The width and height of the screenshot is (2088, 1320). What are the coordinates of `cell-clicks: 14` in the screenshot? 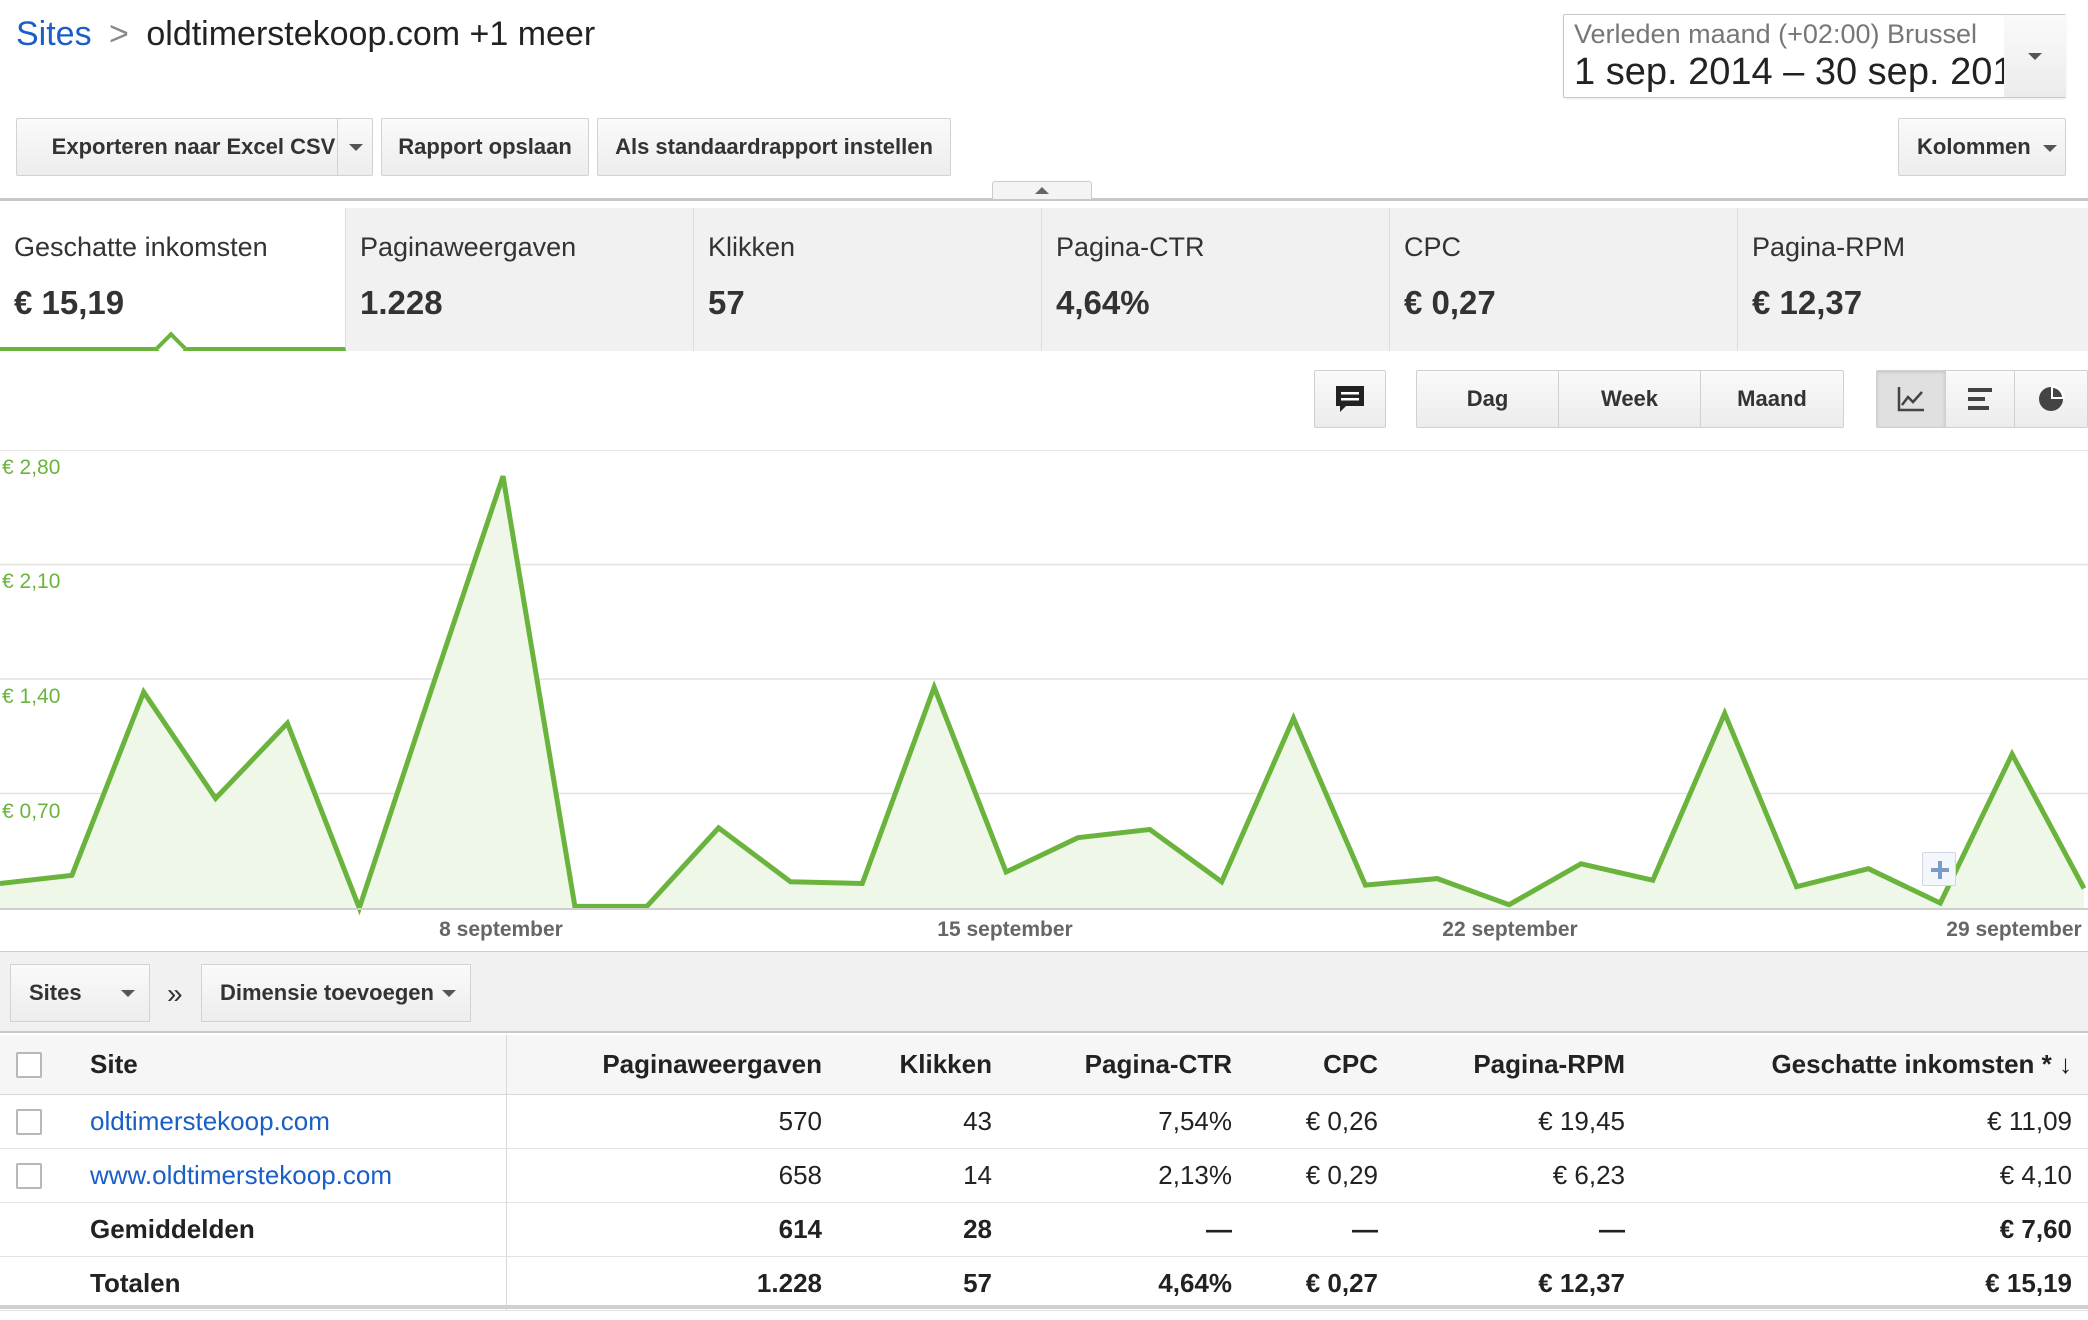 It's located at (977, 1175).